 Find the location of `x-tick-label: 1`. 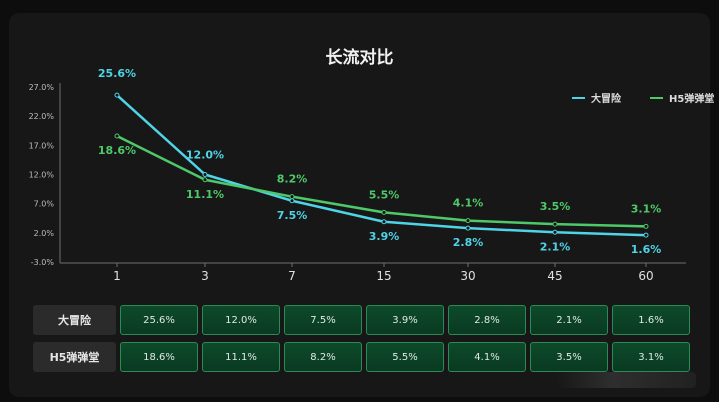

x-tick-label: 1 is located at coordinates (117, 276).